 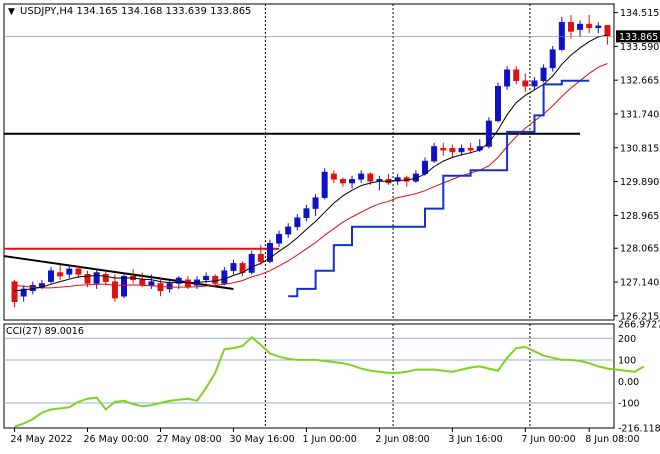 What do you see at coordinates (639, 316) in the screenshot?
I see `price-tick-label: 126.215` at bounding box center [639, 316].